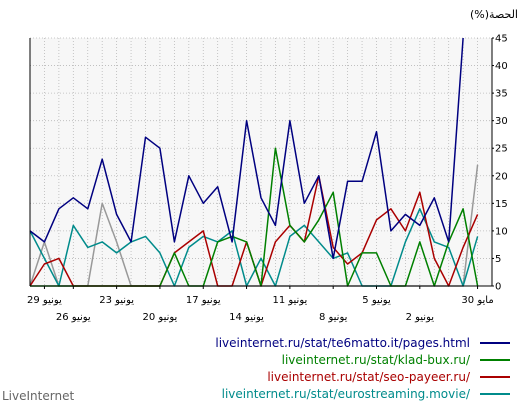 This screenshot has width=520, height=409. What do you see at coordinates (501, 121) in the screenshot?
I see `y-tick-label: 30` at bounding box center [501, 121].